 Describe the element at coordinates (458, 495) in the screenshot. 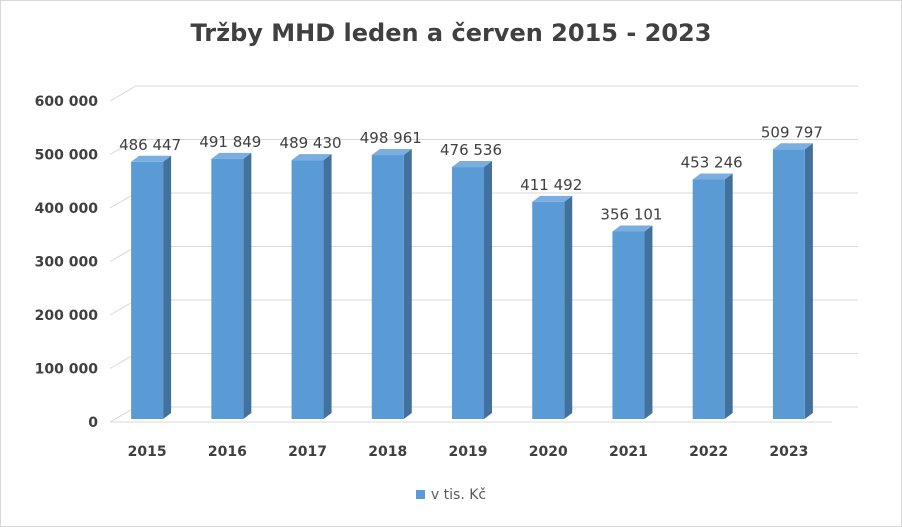

I see `legend-label: v tis. Kč` at that location.